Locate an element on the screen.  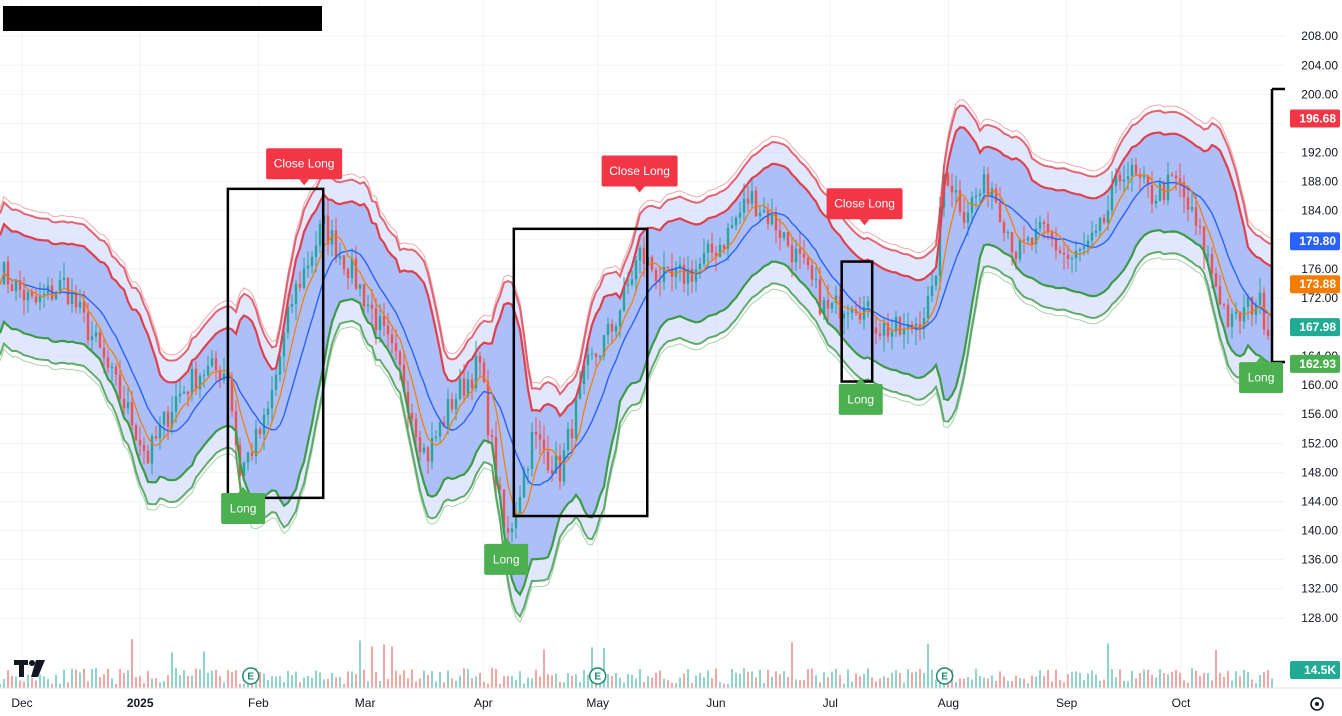
price-tag: 167.98 is located at coordinates (1315, 327).